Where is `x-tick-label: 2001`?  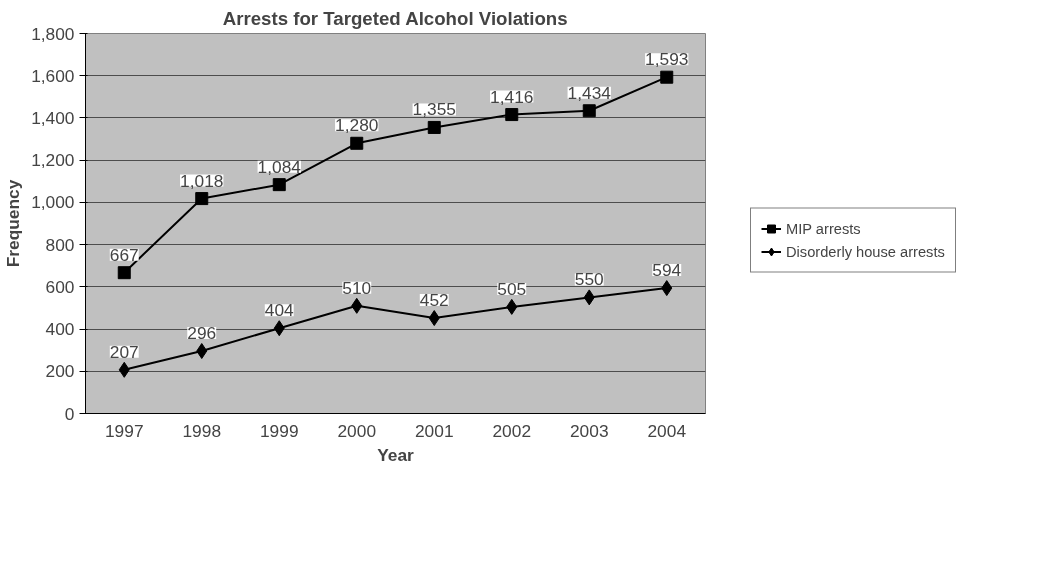 x-tick-label: 2001 is located at coordinates (434, 430).